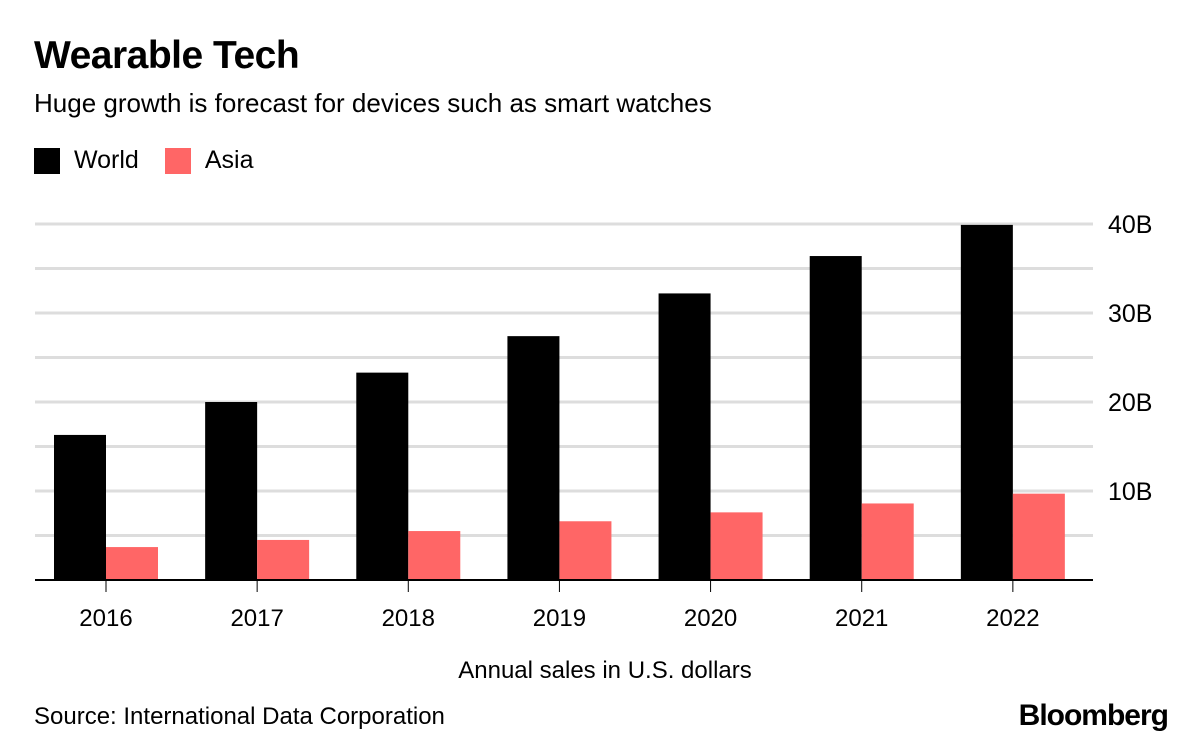 Image resolution: width=1200 pixels, height=748 pixels. What do you see at coordinates (861, 618) in the screenshot?
I see `x-tick-label: 2021` at bounding box center [861, 618].